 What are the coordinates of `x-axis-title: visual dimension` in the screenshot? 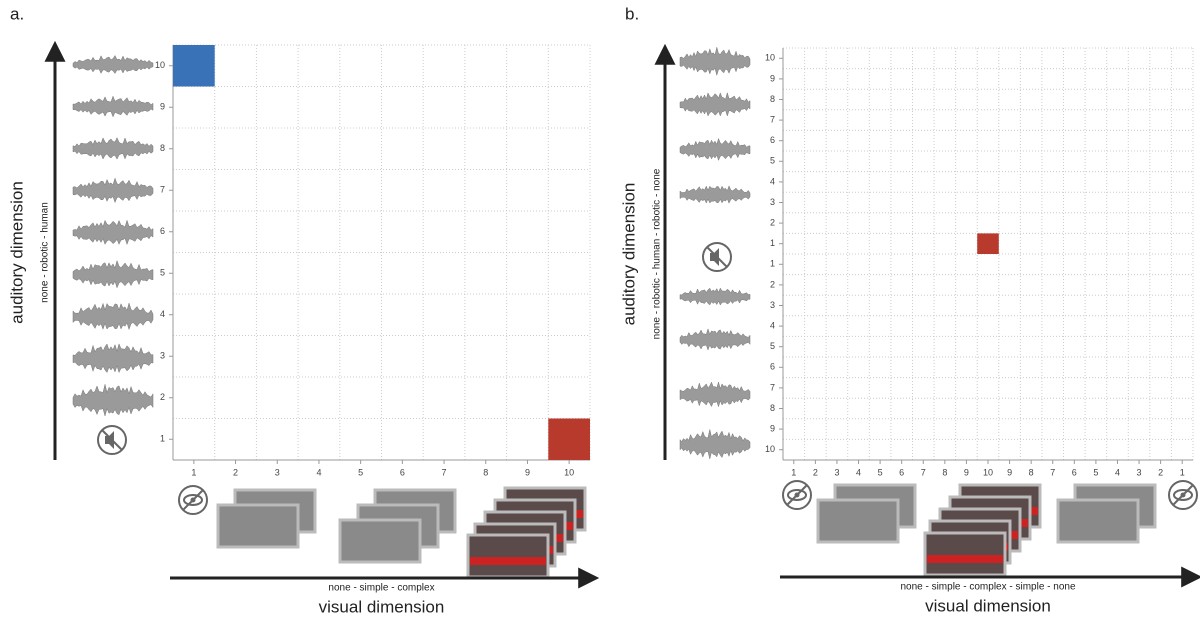 It's located at (382, 606).